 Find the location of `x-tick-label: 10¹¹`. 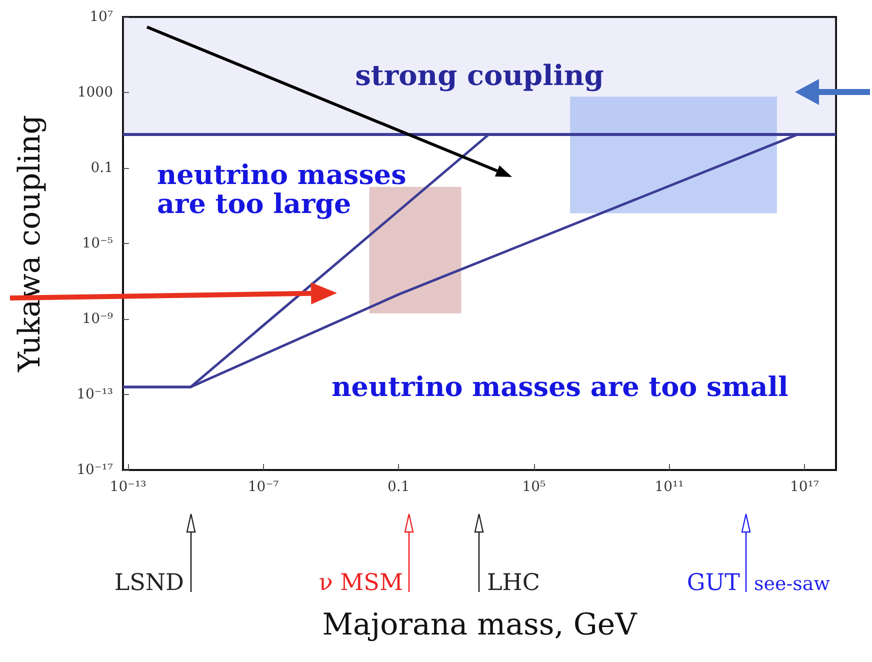

x-tick-label: 10¹¹ is located at coordinates (669, 487).